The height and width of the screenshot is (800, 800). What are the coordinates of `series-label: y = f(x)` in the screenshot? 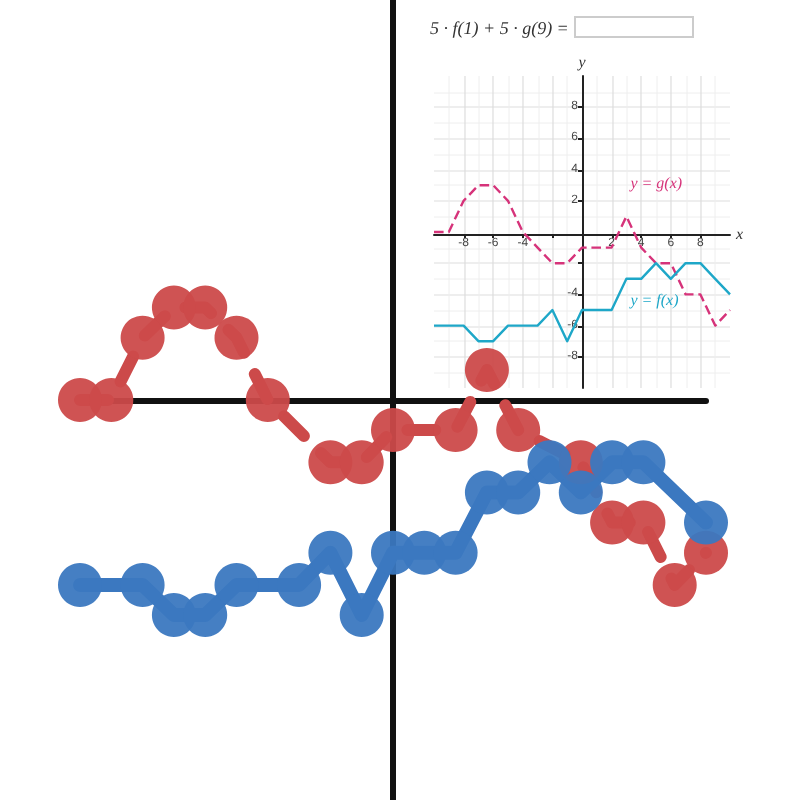 It's located at (654, 300).